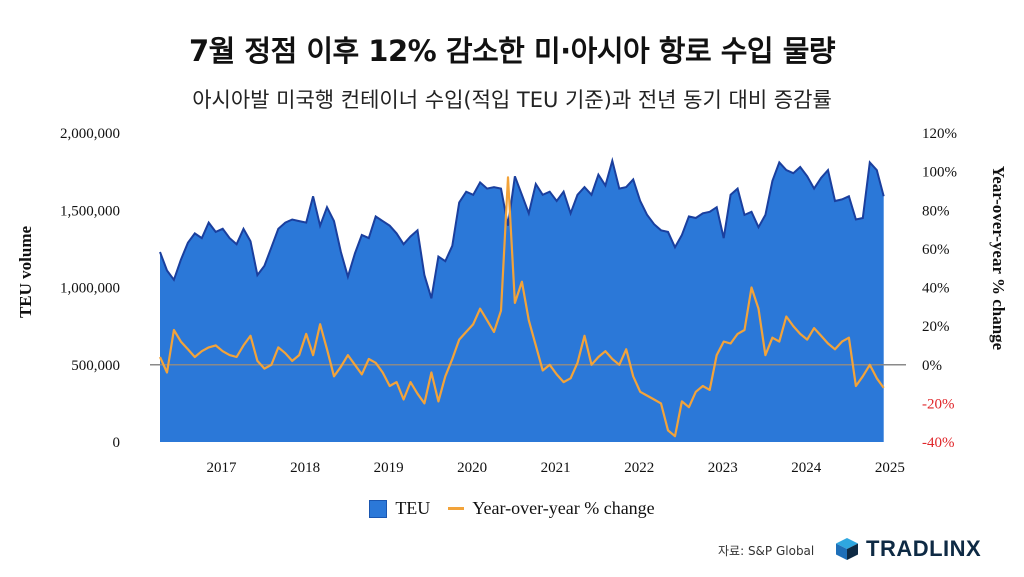 This screenshot has height=577, width=1024. Describe the element at coordinates (90, 211) in the screenshot. I see `y-left-tick-label: 1,500,000` at that location.